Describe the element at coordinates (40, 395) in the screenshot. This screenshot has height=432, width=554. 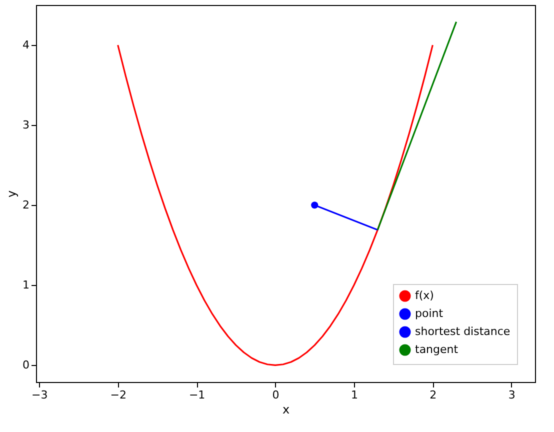
I see `x-tick-label: −3` at that location.